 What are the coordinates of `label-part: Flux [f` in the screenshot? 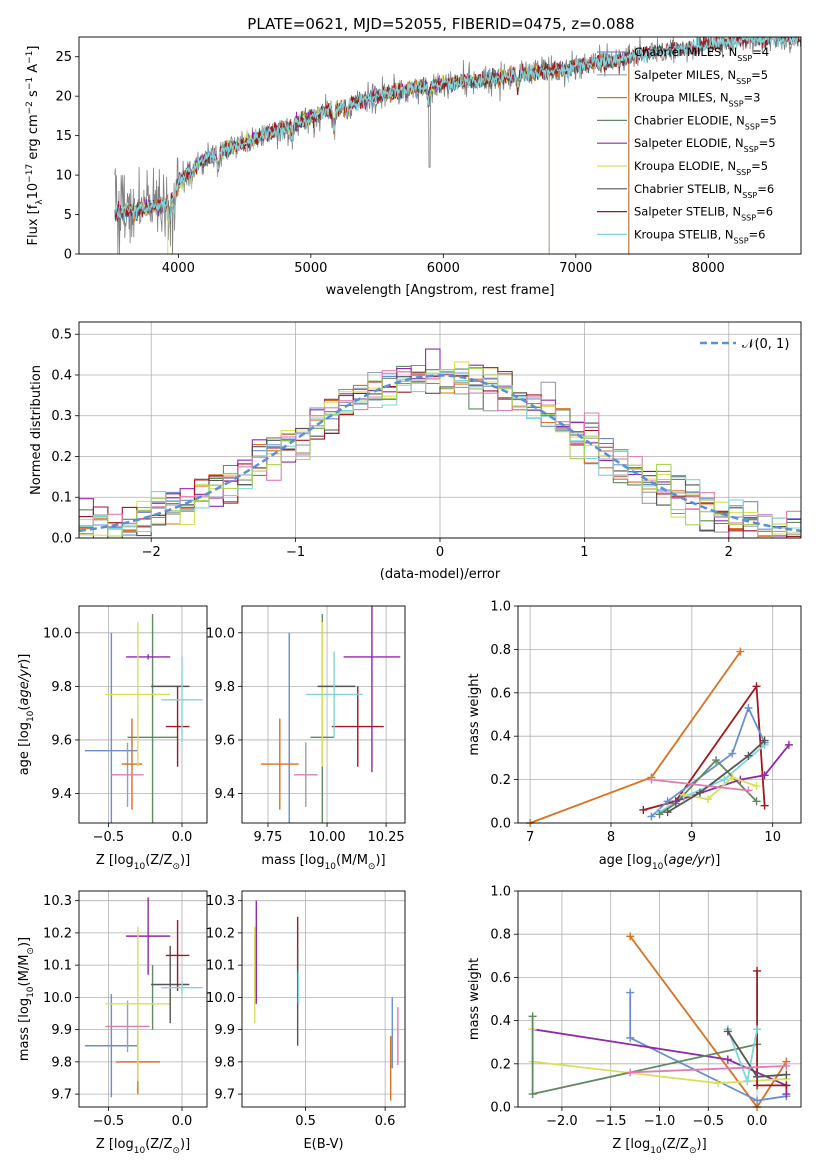 It's located at (33, 224).